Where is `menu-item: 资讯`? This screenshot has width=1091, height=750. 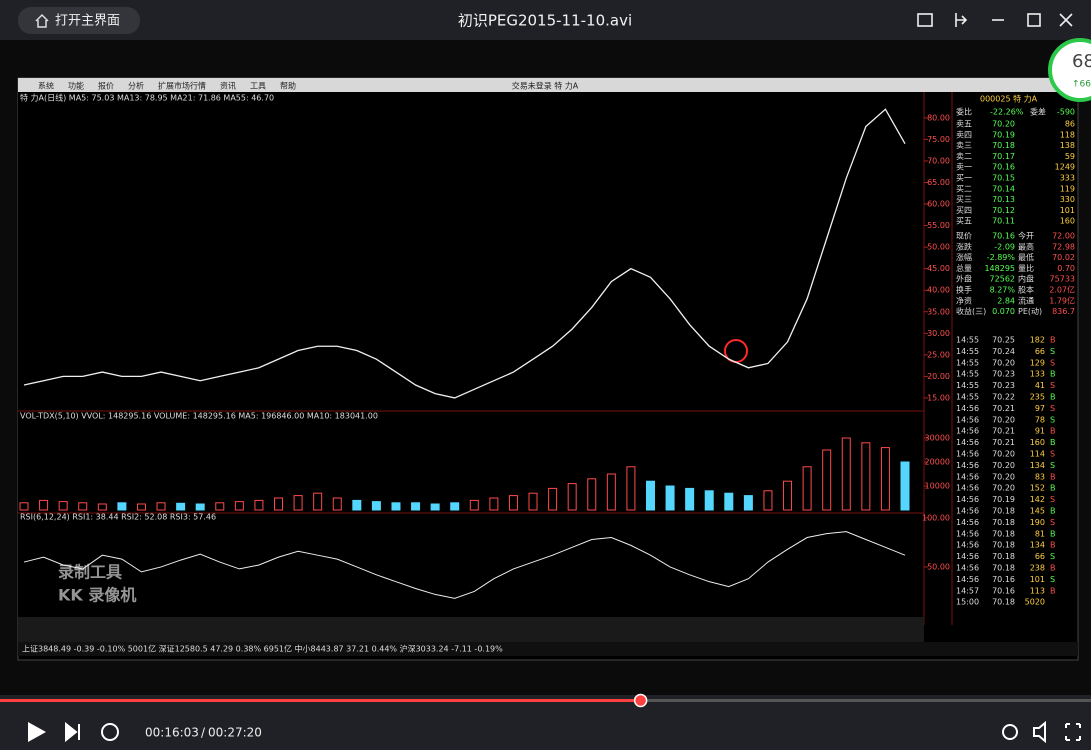
menu-item: 资讯 is located at coordinates (228, 86).